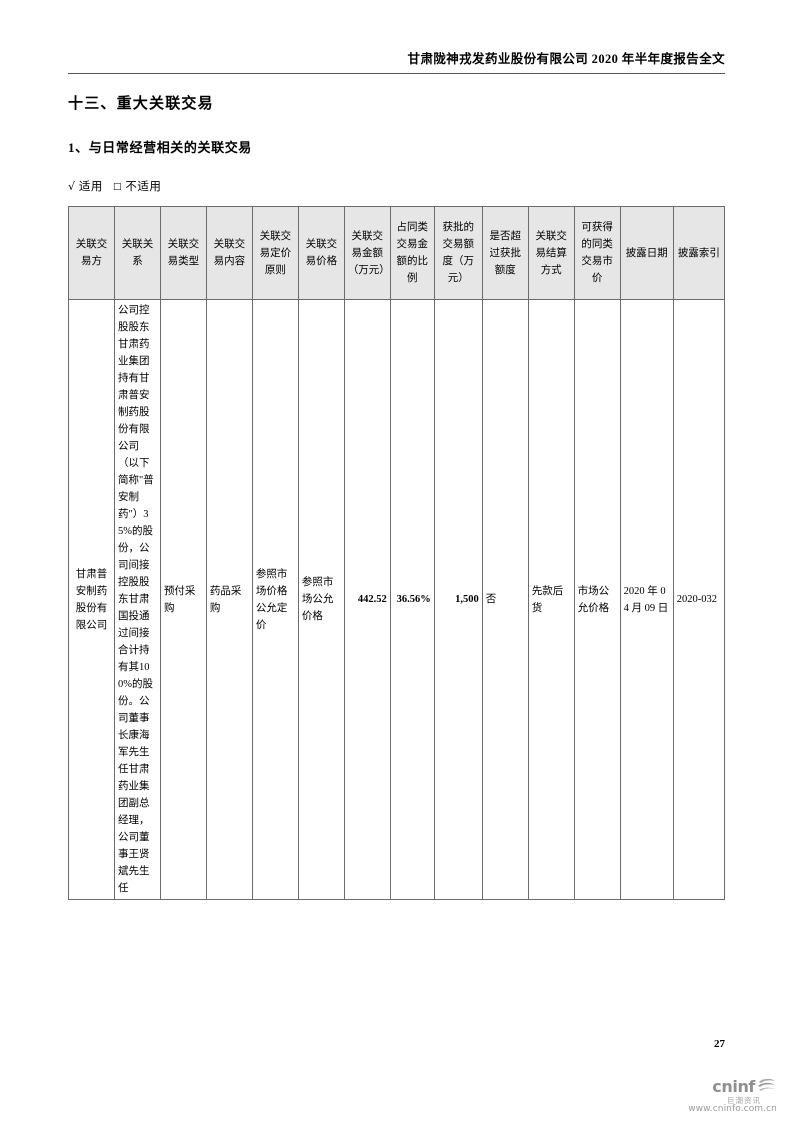 The height and width of the screenshot is (1122, 793). What do you see at coordinates (143, 187) in the screenshot?
I see `not-applicable-label: 不适用` at bounding box center [143, 187].